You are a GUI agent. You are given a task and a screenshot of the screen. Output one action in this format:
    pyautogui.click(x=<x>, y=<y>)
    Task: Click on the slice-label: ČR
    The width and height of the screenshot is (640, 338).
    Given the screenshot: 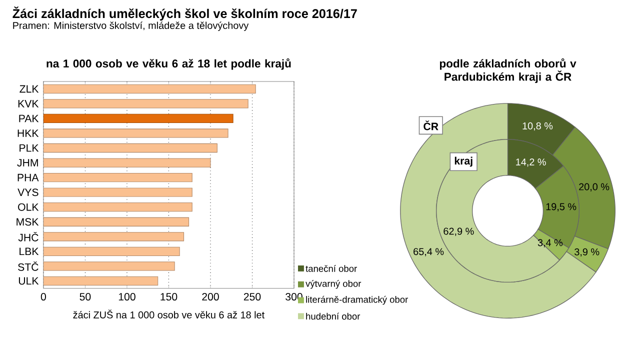 What is the action you would take?
    pyautogui.click(x=431, y=125)
    